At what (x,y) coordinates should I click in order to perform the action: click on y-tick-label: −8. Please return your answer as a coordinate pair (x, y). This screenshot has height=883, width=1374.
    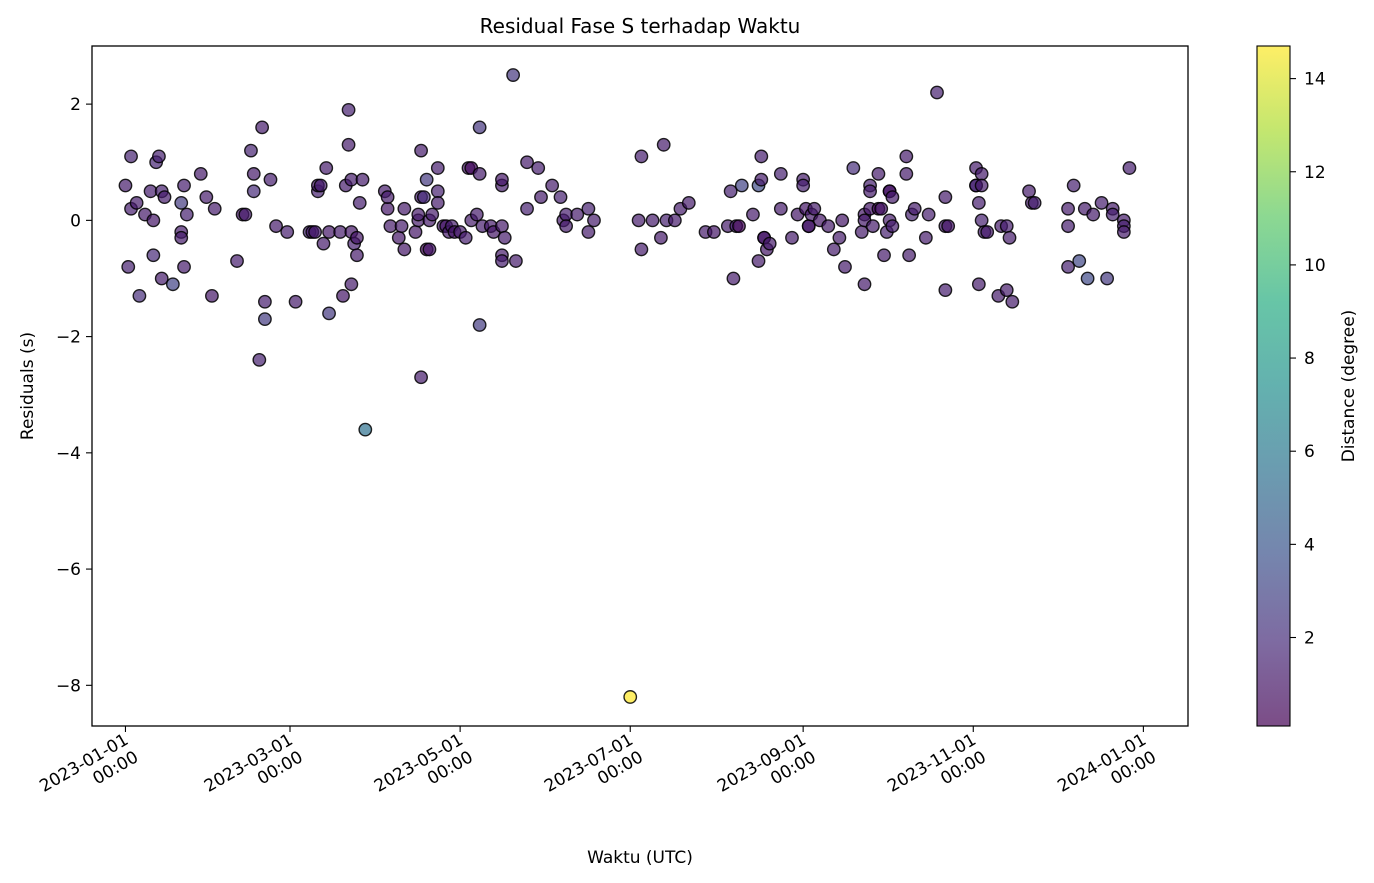
    Looking at the image, I should click on (68, 686).